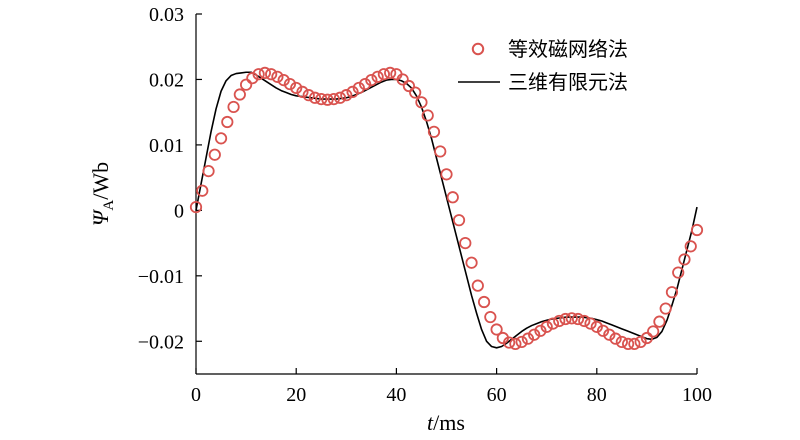 This screenshot has height=440, width=800. I want to click on y-tick-label: 0.02, so click(166, 80).